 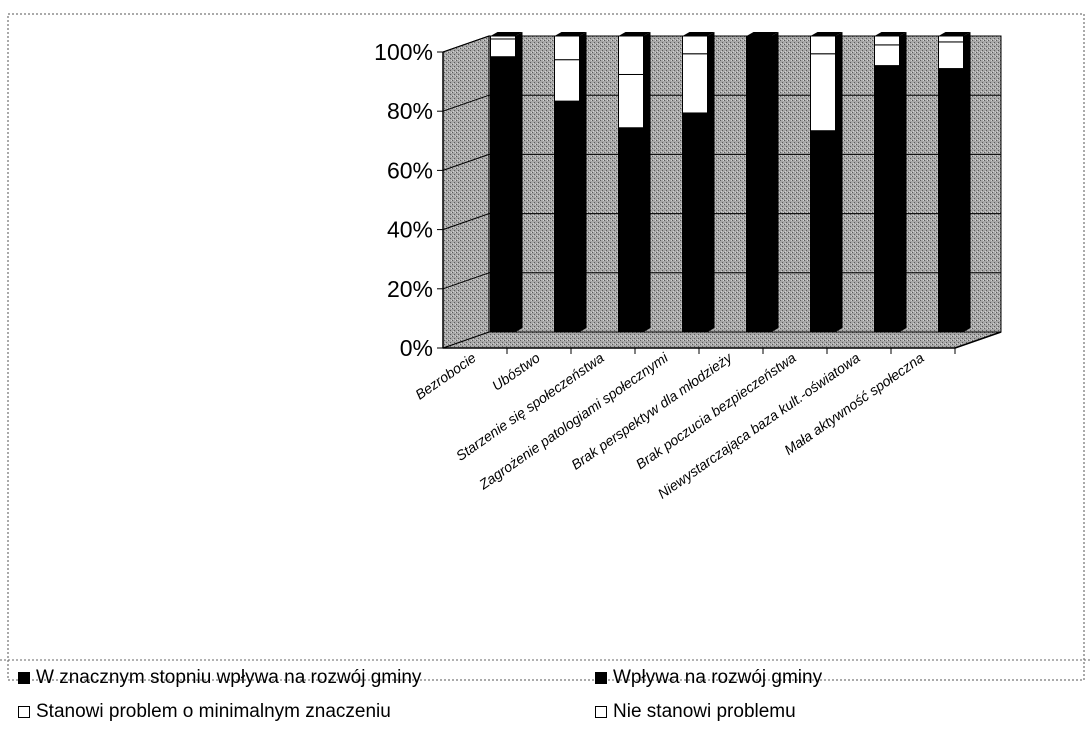 What do you see at coordinates (410, 289) in the screenshot?
I see `y-tick-label: 20%` at bounding box center [410, 289].